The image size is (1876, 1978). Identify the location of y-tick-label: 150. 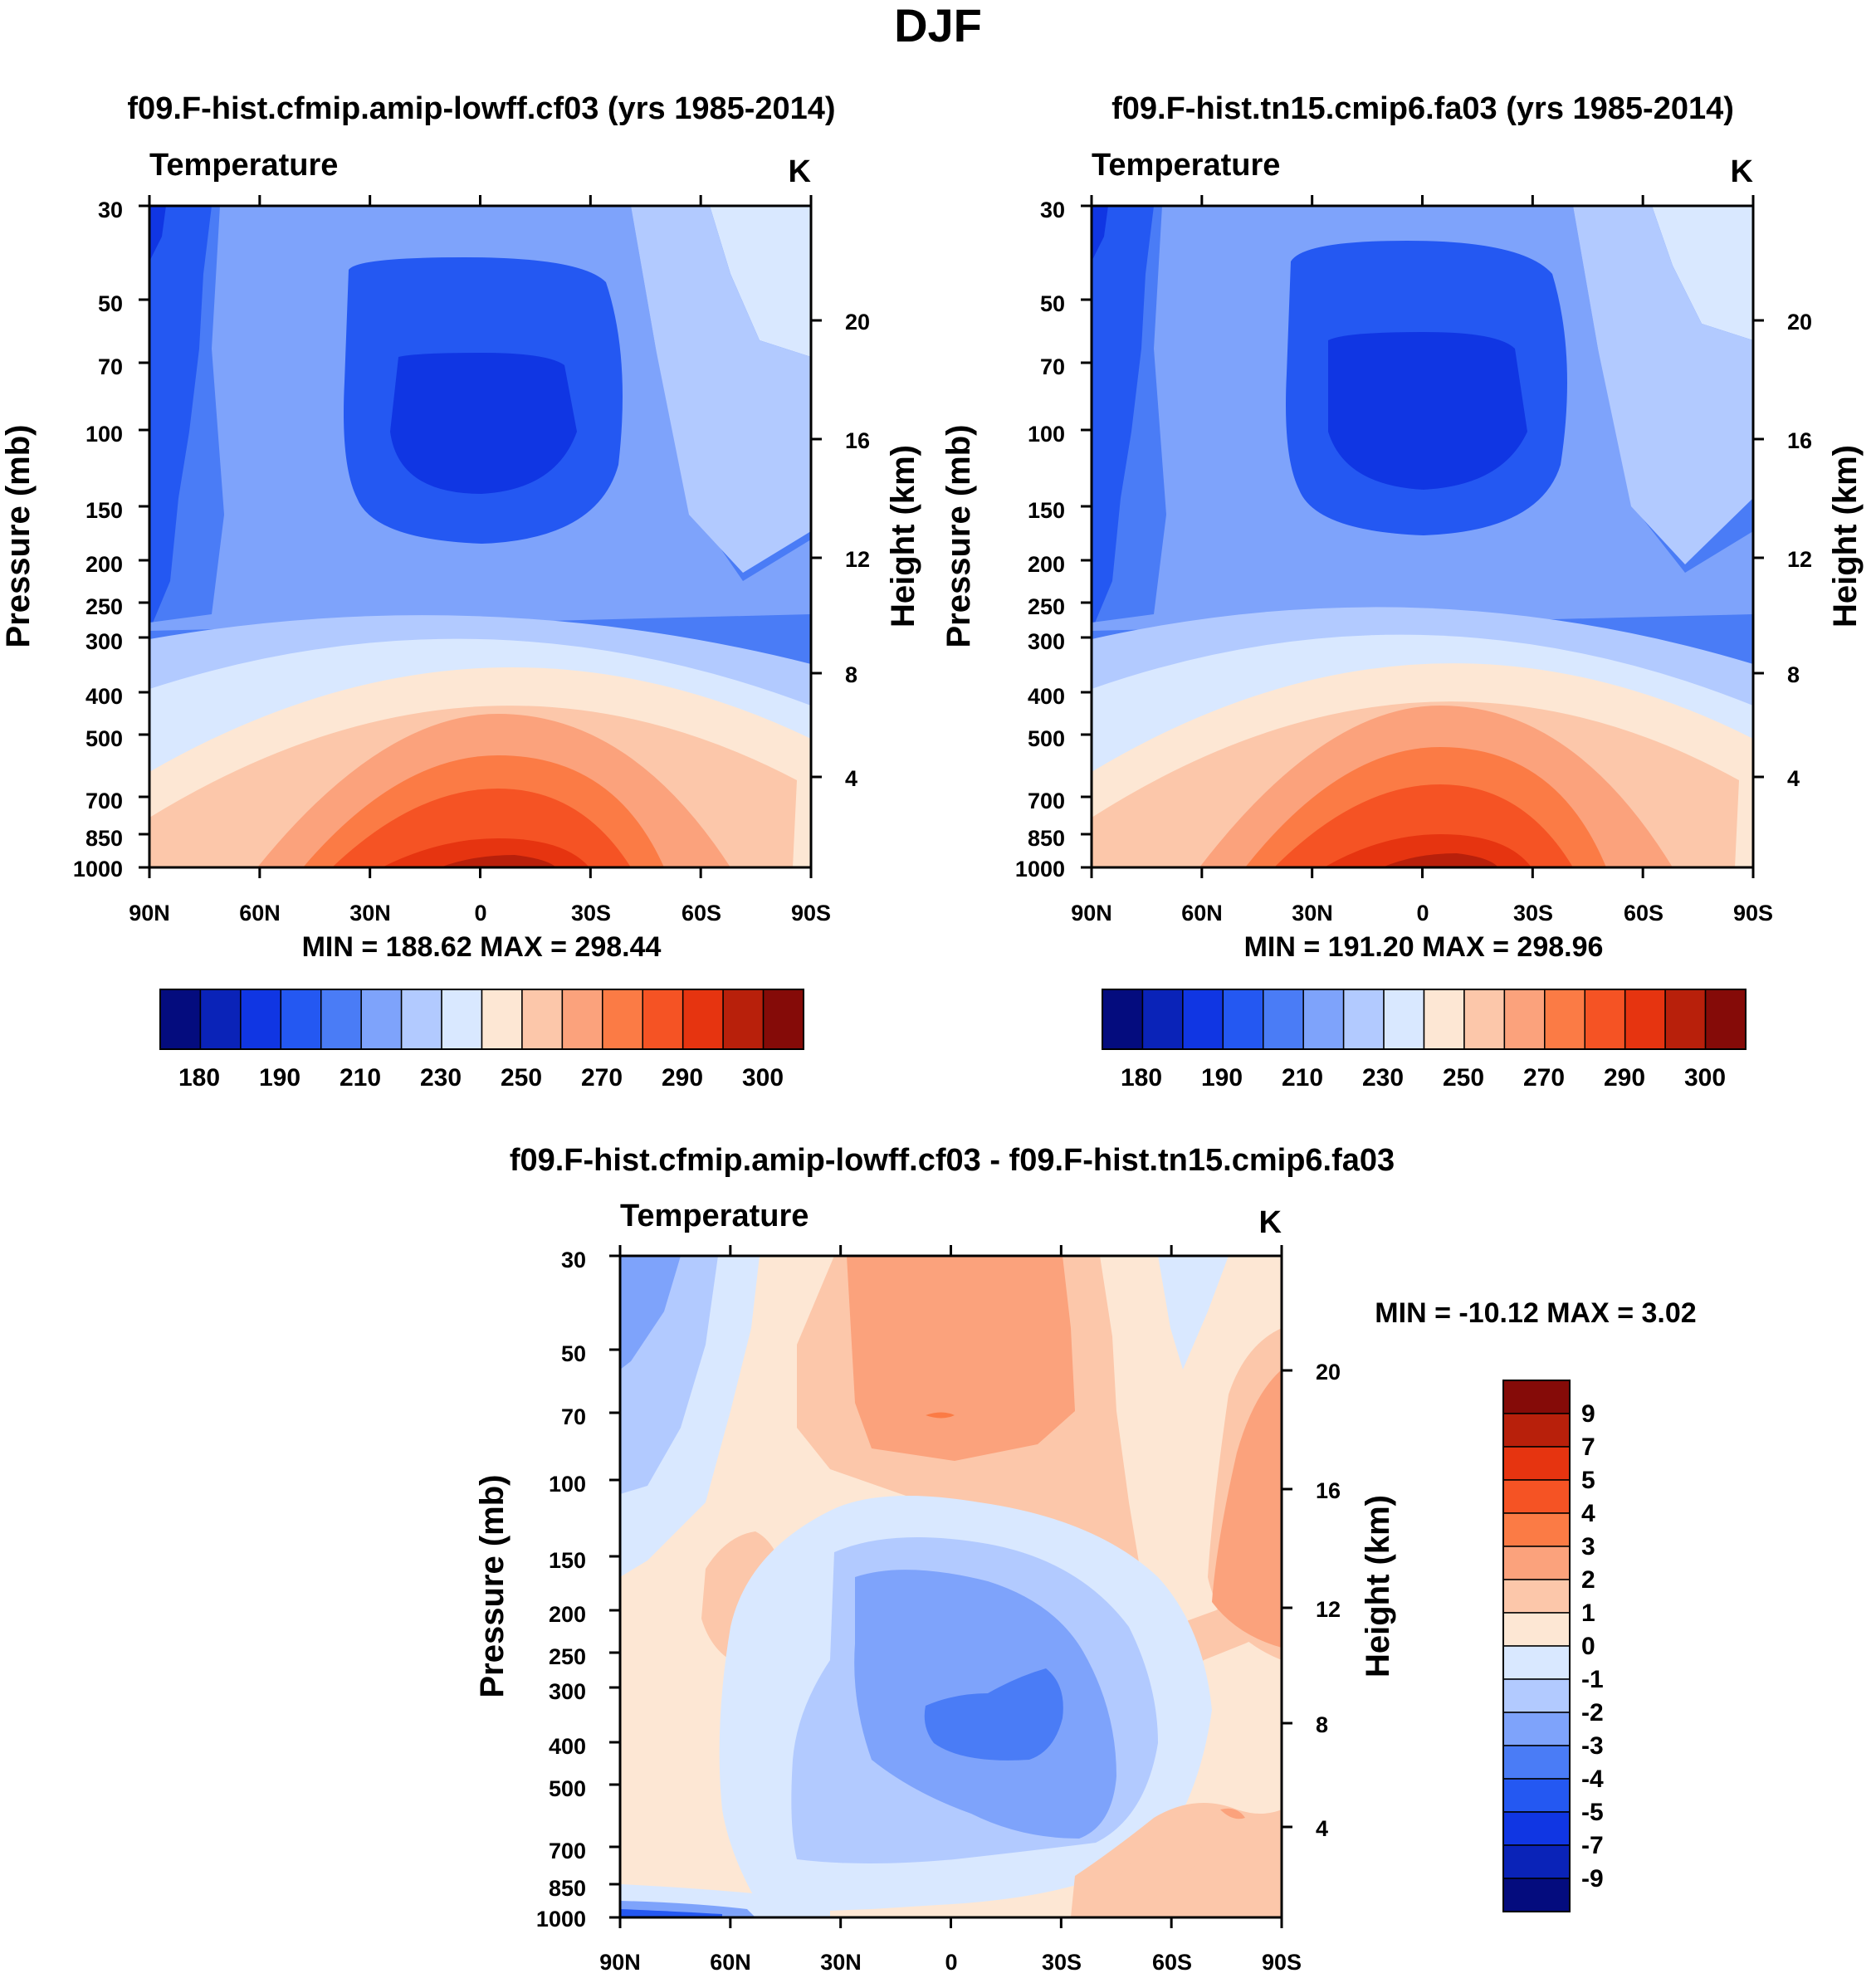
(1046, 510).